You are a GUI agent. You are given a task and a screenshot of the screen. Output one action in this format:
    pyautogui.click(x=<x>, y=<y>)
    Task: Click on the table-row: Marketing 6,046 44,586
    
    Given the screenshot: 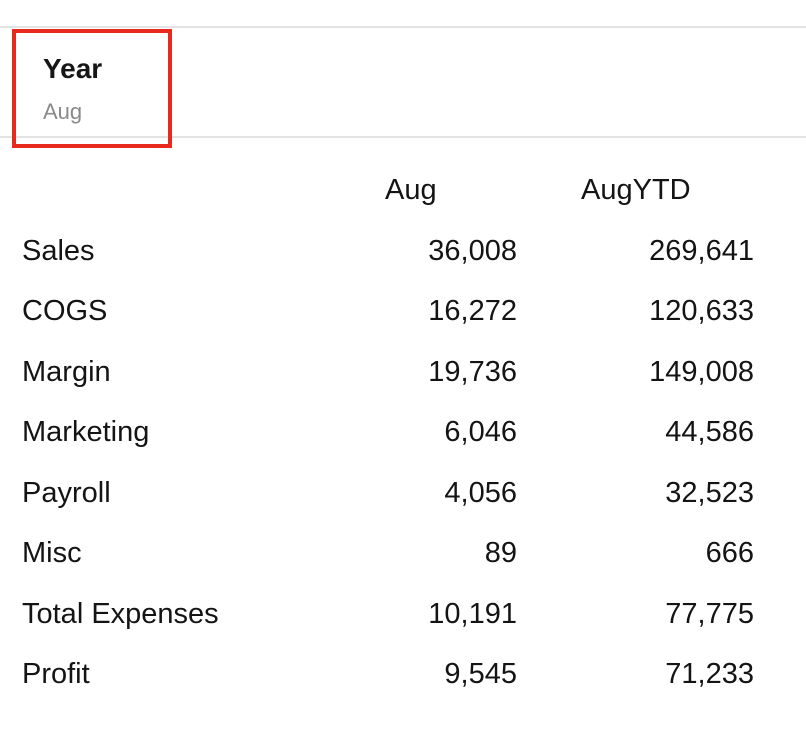 What is the action you would take?
    pyautogui.click(x=403, y=432)
    